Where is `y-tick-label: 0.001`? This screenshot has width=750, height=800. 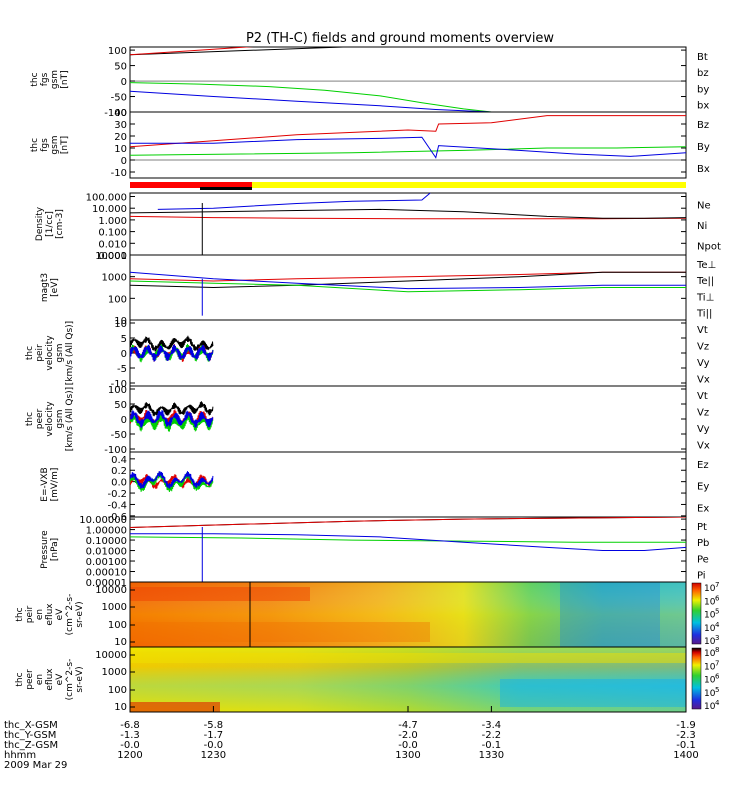
y-tick-label: 0.001 is located at coordinates (112, 256).